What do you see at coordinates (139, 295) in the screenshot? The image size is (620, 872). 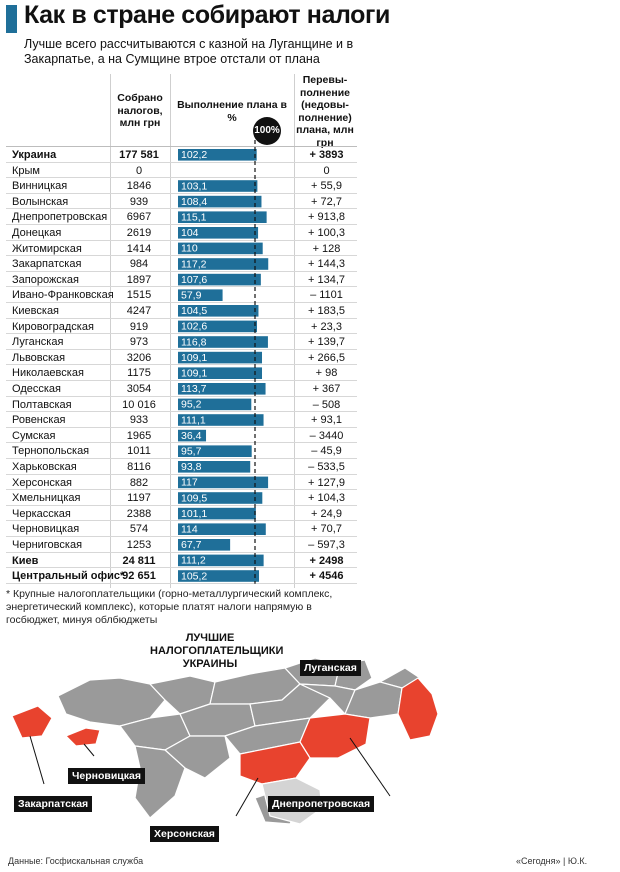 I see `collected-value: 1515` at bounding box center [139, 295].